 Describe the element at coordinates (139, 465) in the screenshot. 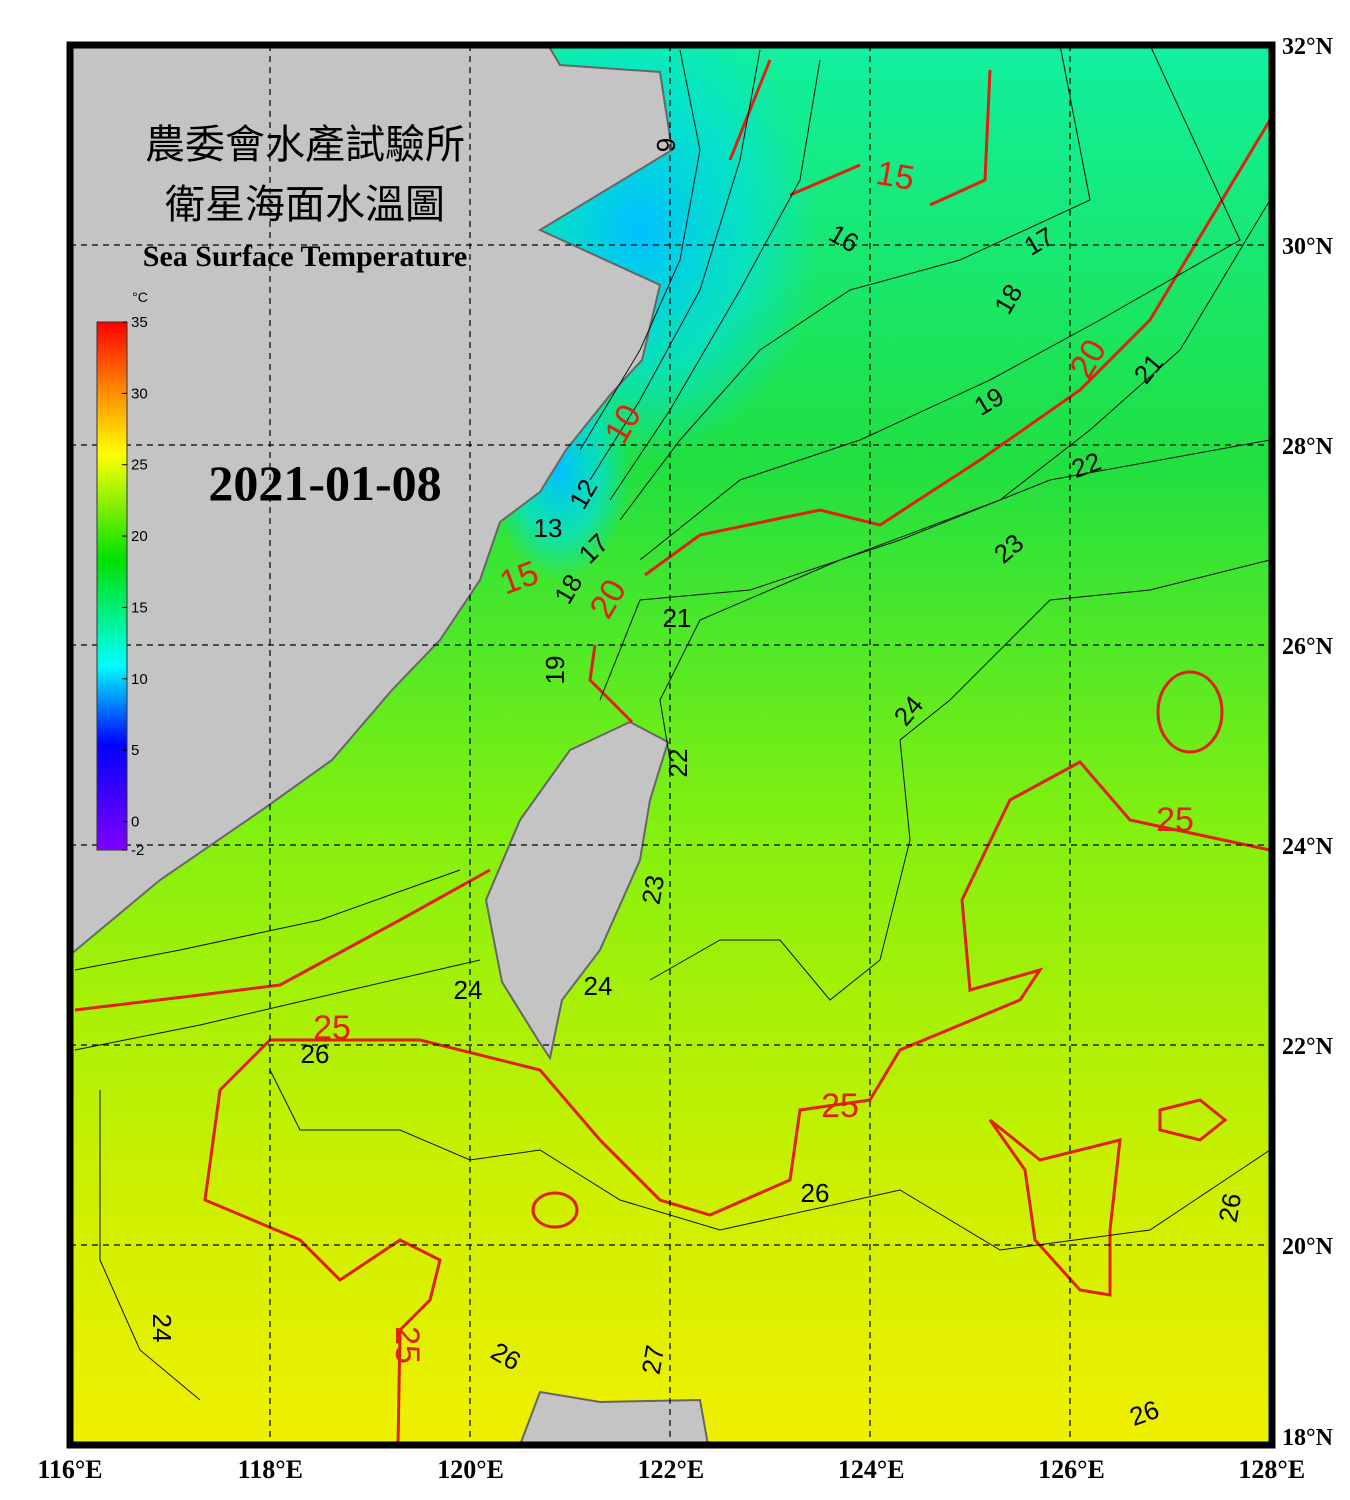

I see `colorbar-tick-label: 25` at that location.